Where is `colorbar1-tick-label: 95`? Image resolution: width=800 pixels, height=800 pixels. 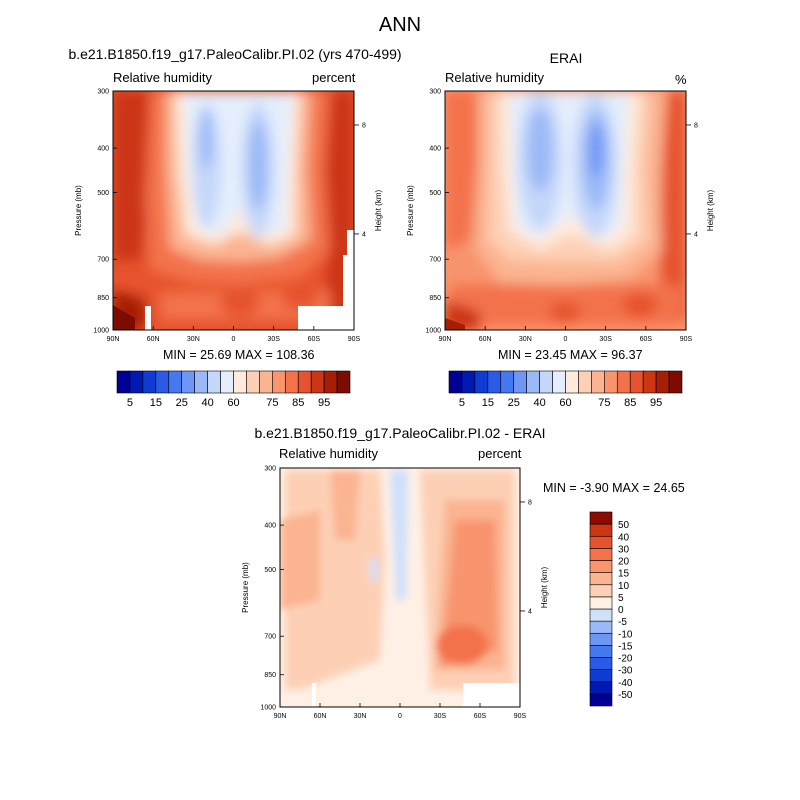
colorbar1-tick-label: 95 is located at coordinates (324, 403).